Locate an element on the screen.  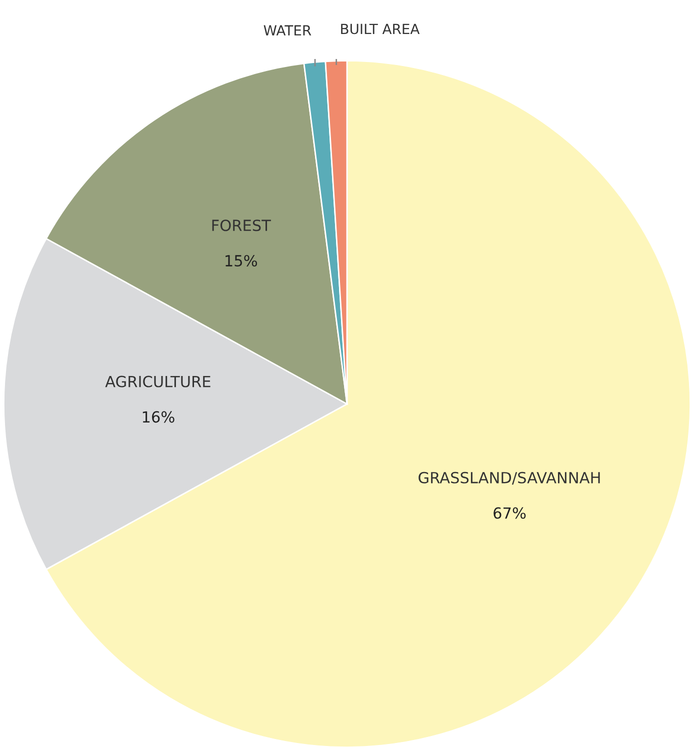
slice-label: BUILT AREA is located at coordinates (380, 29).